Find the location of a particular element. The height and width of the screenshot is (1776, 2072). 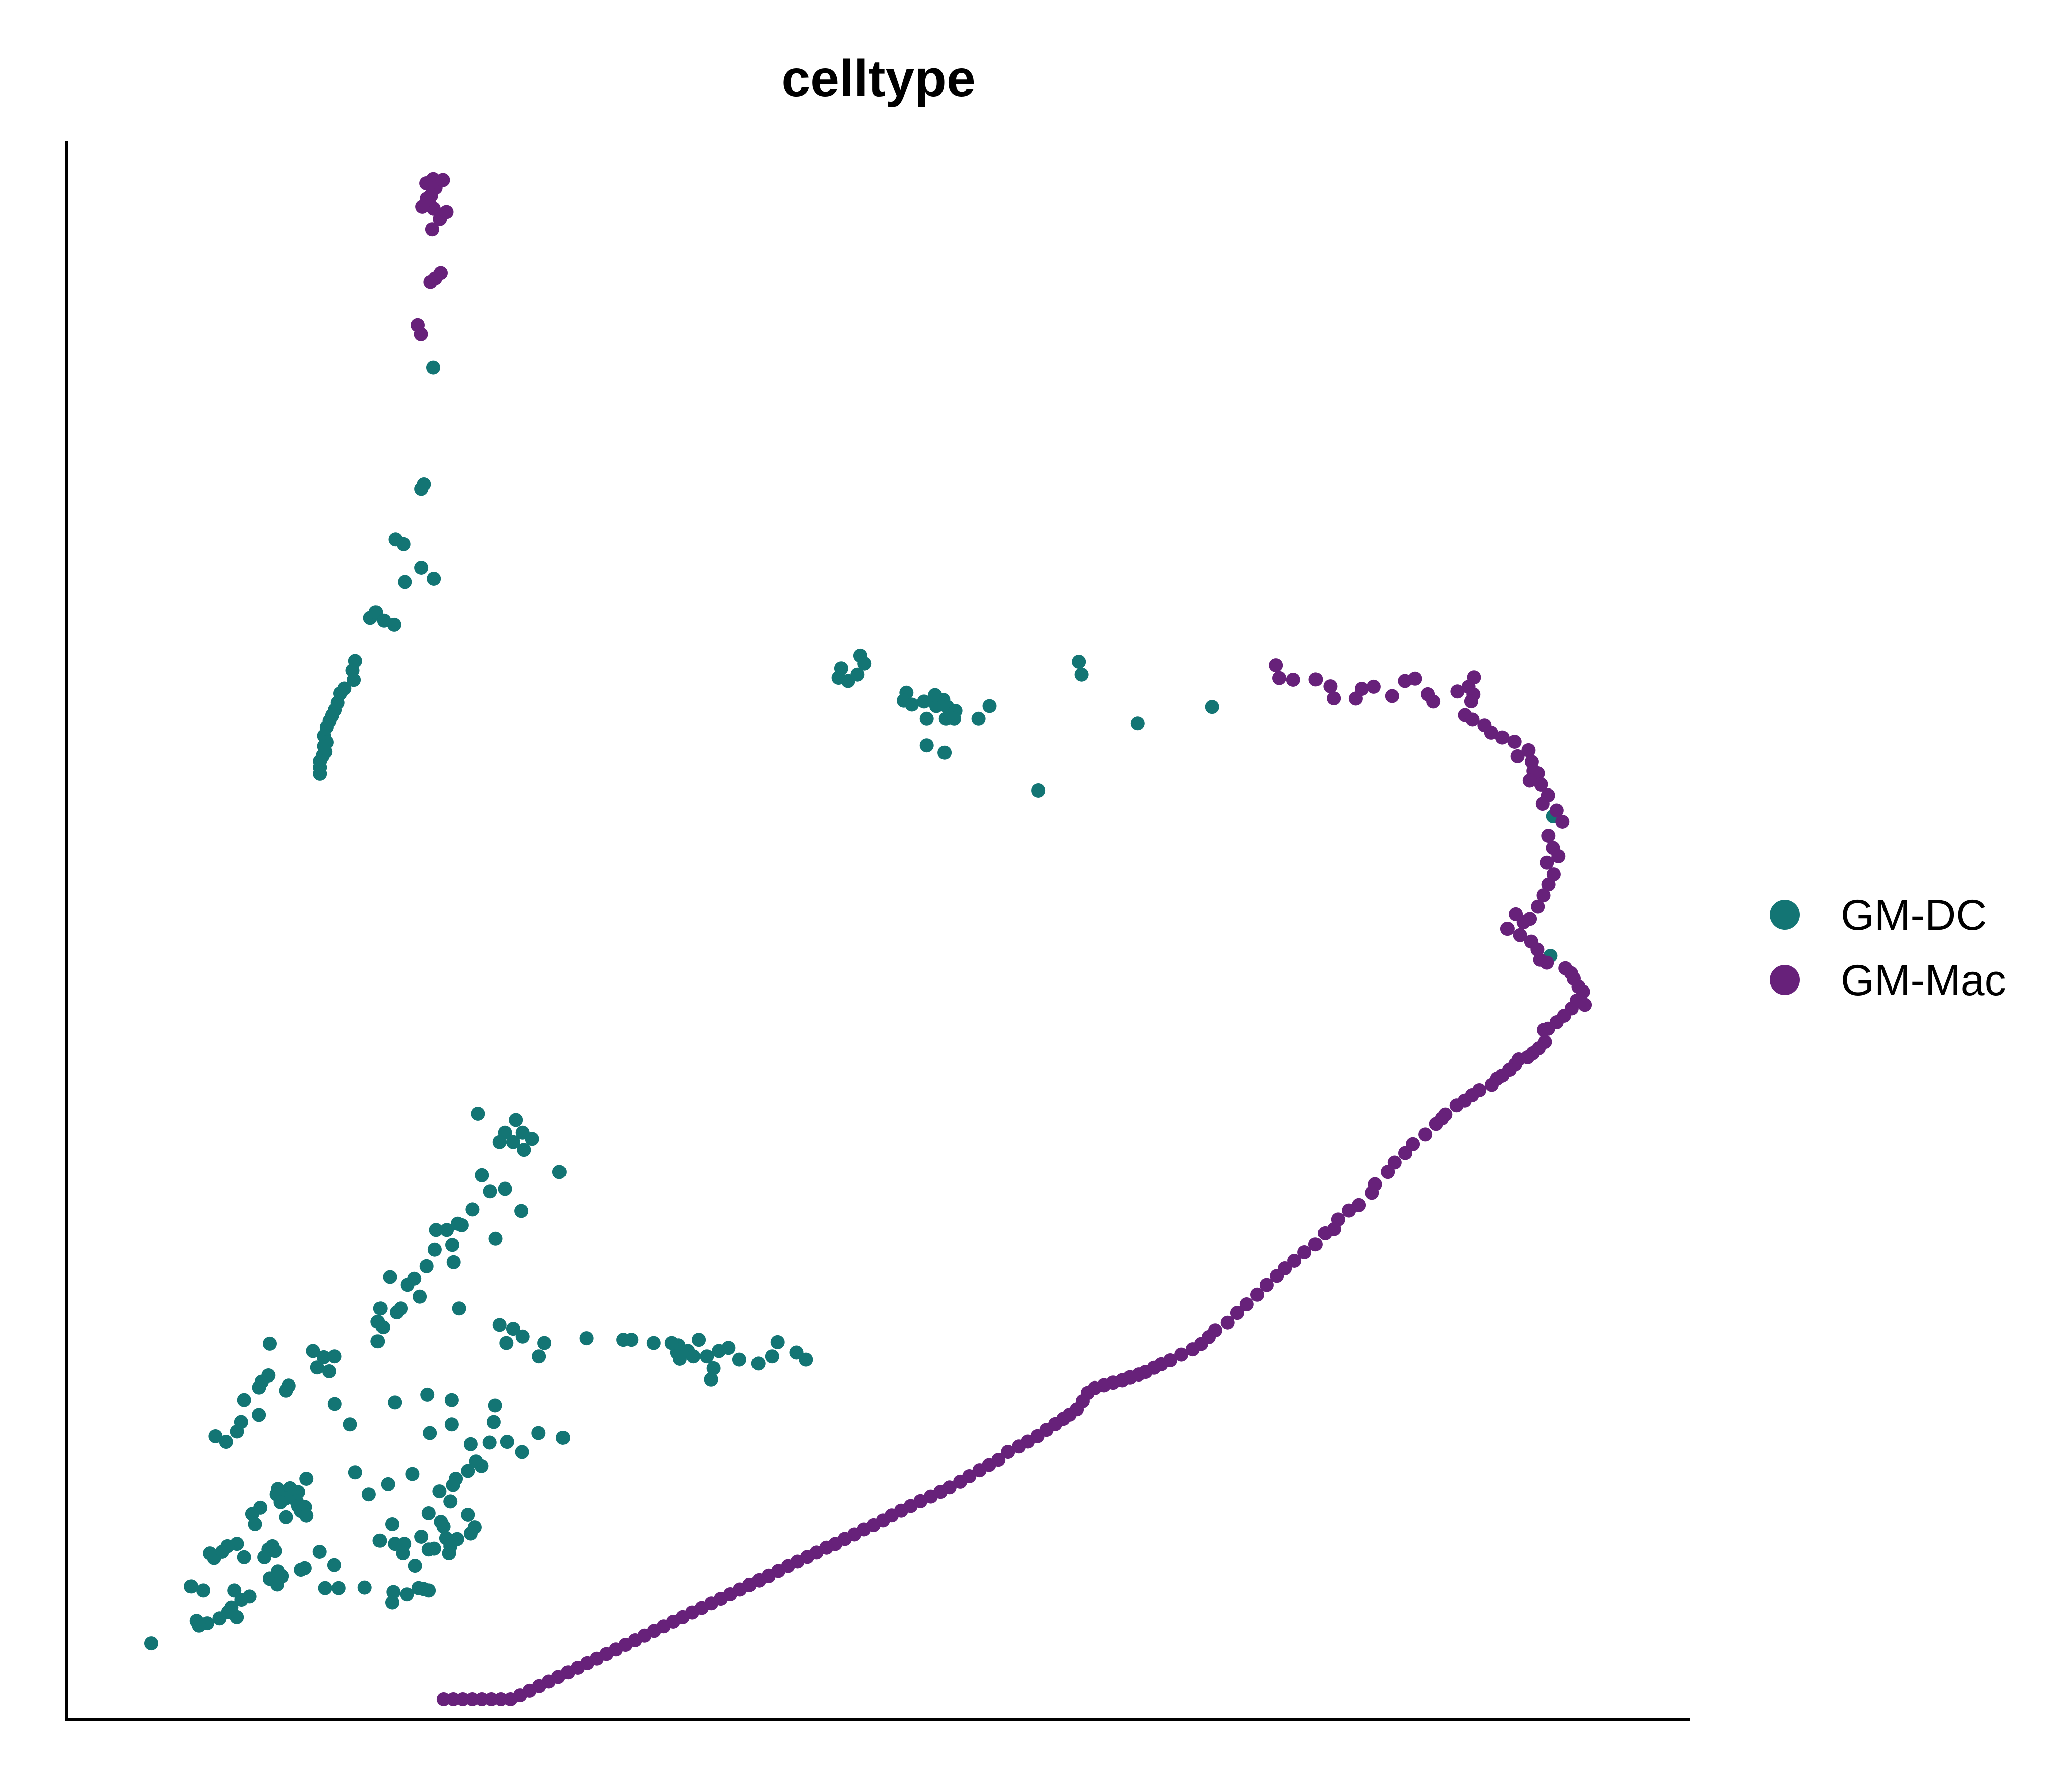

legend-label-gm-mac: GM-Mac is located at coordinates (1923, 980).